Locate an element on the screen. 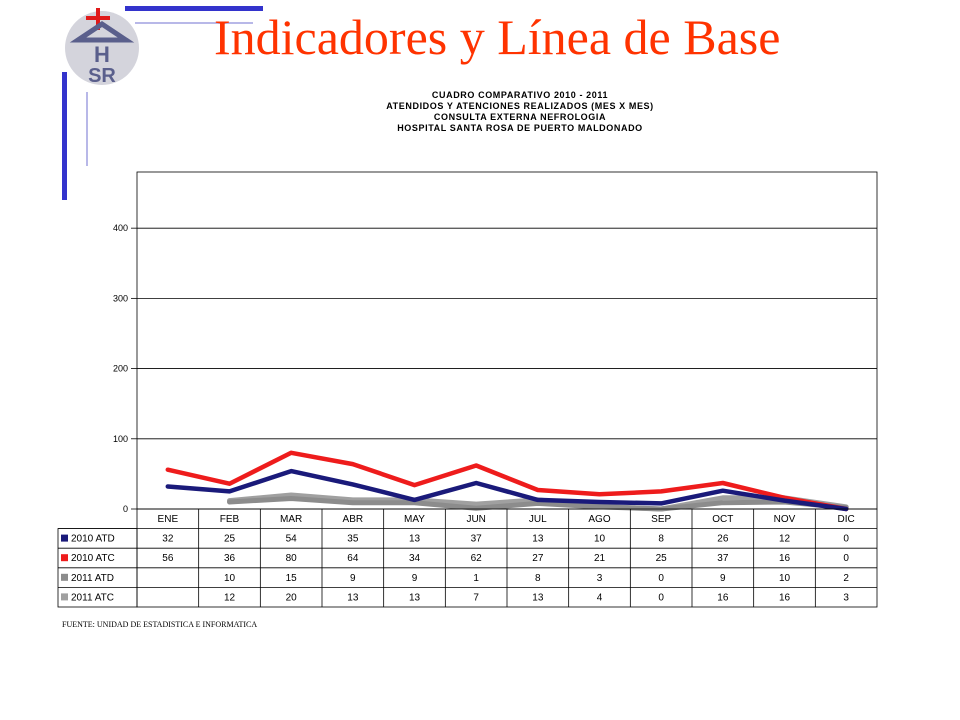  category-label: MAR is located at coordinates (291, 519).